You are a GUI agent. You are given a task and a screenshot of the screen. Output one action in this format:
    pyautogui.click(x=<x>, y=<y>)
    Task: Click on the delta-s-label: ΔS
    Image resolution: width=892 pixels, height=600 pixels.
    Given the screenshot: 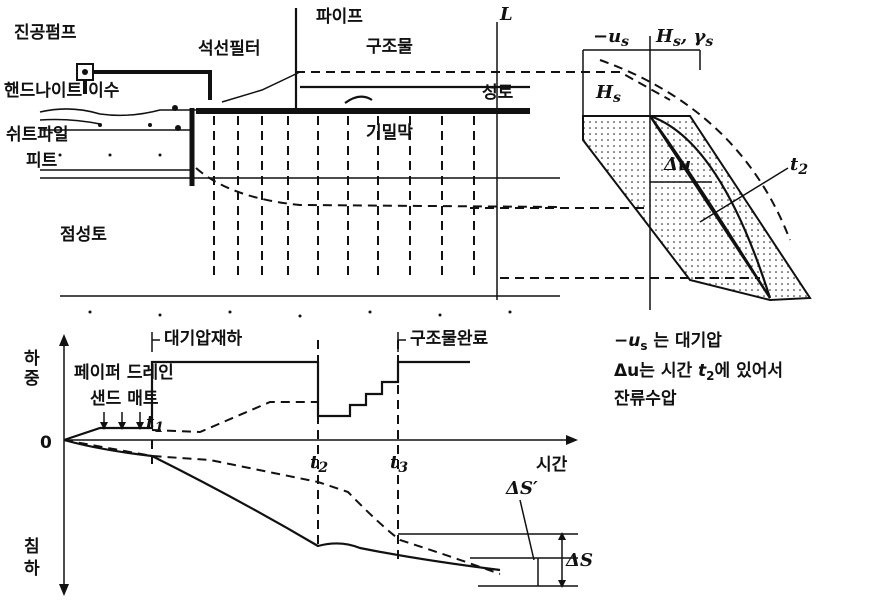 What is the action you would take?
    pyautogui.click(x=579, y=560)
    